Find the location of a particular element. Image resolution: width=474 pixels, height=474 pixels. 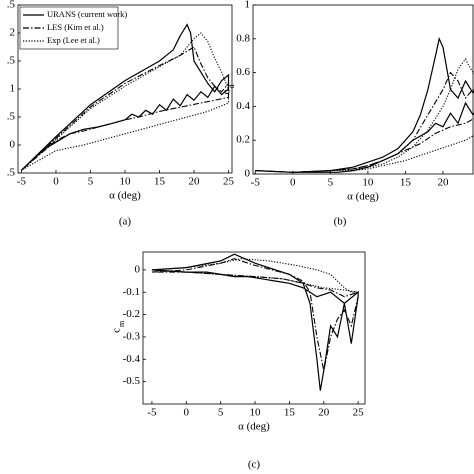

y-axis-label-sub: m is located at coordinates (121, 323).